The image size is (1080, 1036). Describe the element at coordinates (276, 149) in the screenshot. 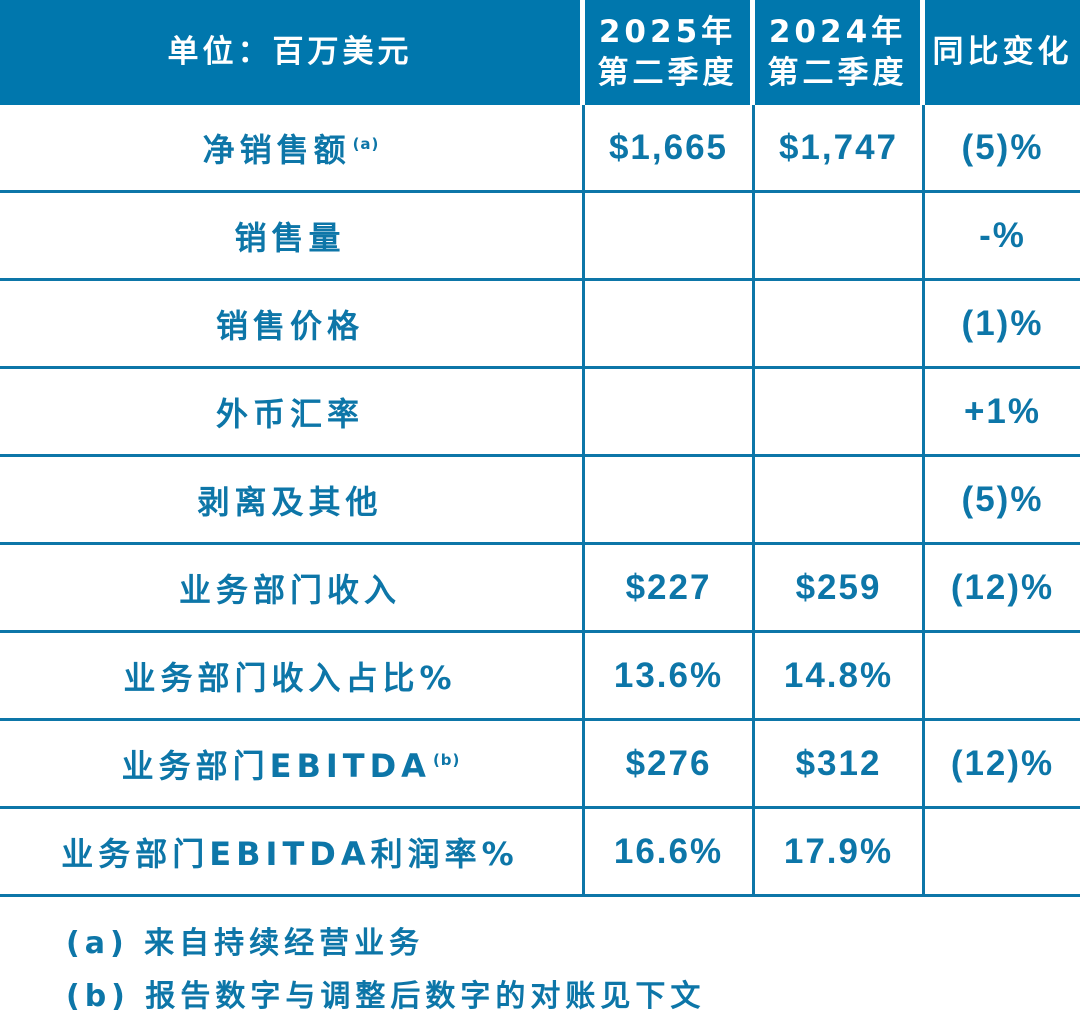

I see `row-0-label-text: 净销售额` at that location.